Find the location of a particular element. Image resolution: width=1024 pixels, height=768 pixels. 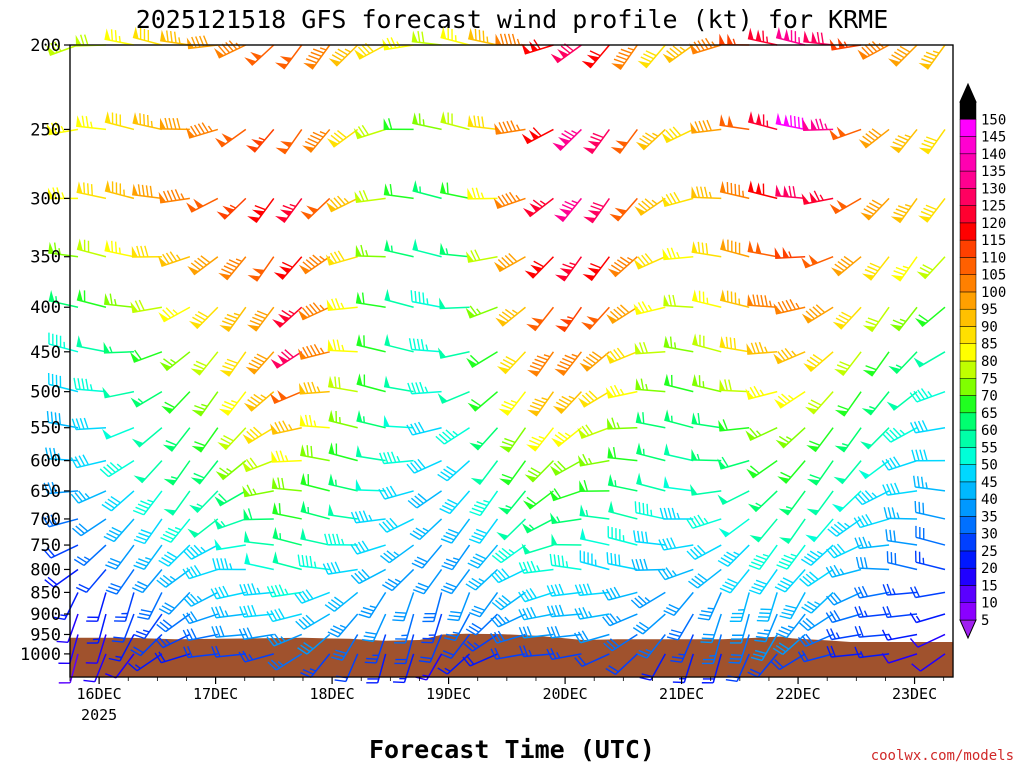

x-tick-label: 20DEC is located at coordinates (565, 694).